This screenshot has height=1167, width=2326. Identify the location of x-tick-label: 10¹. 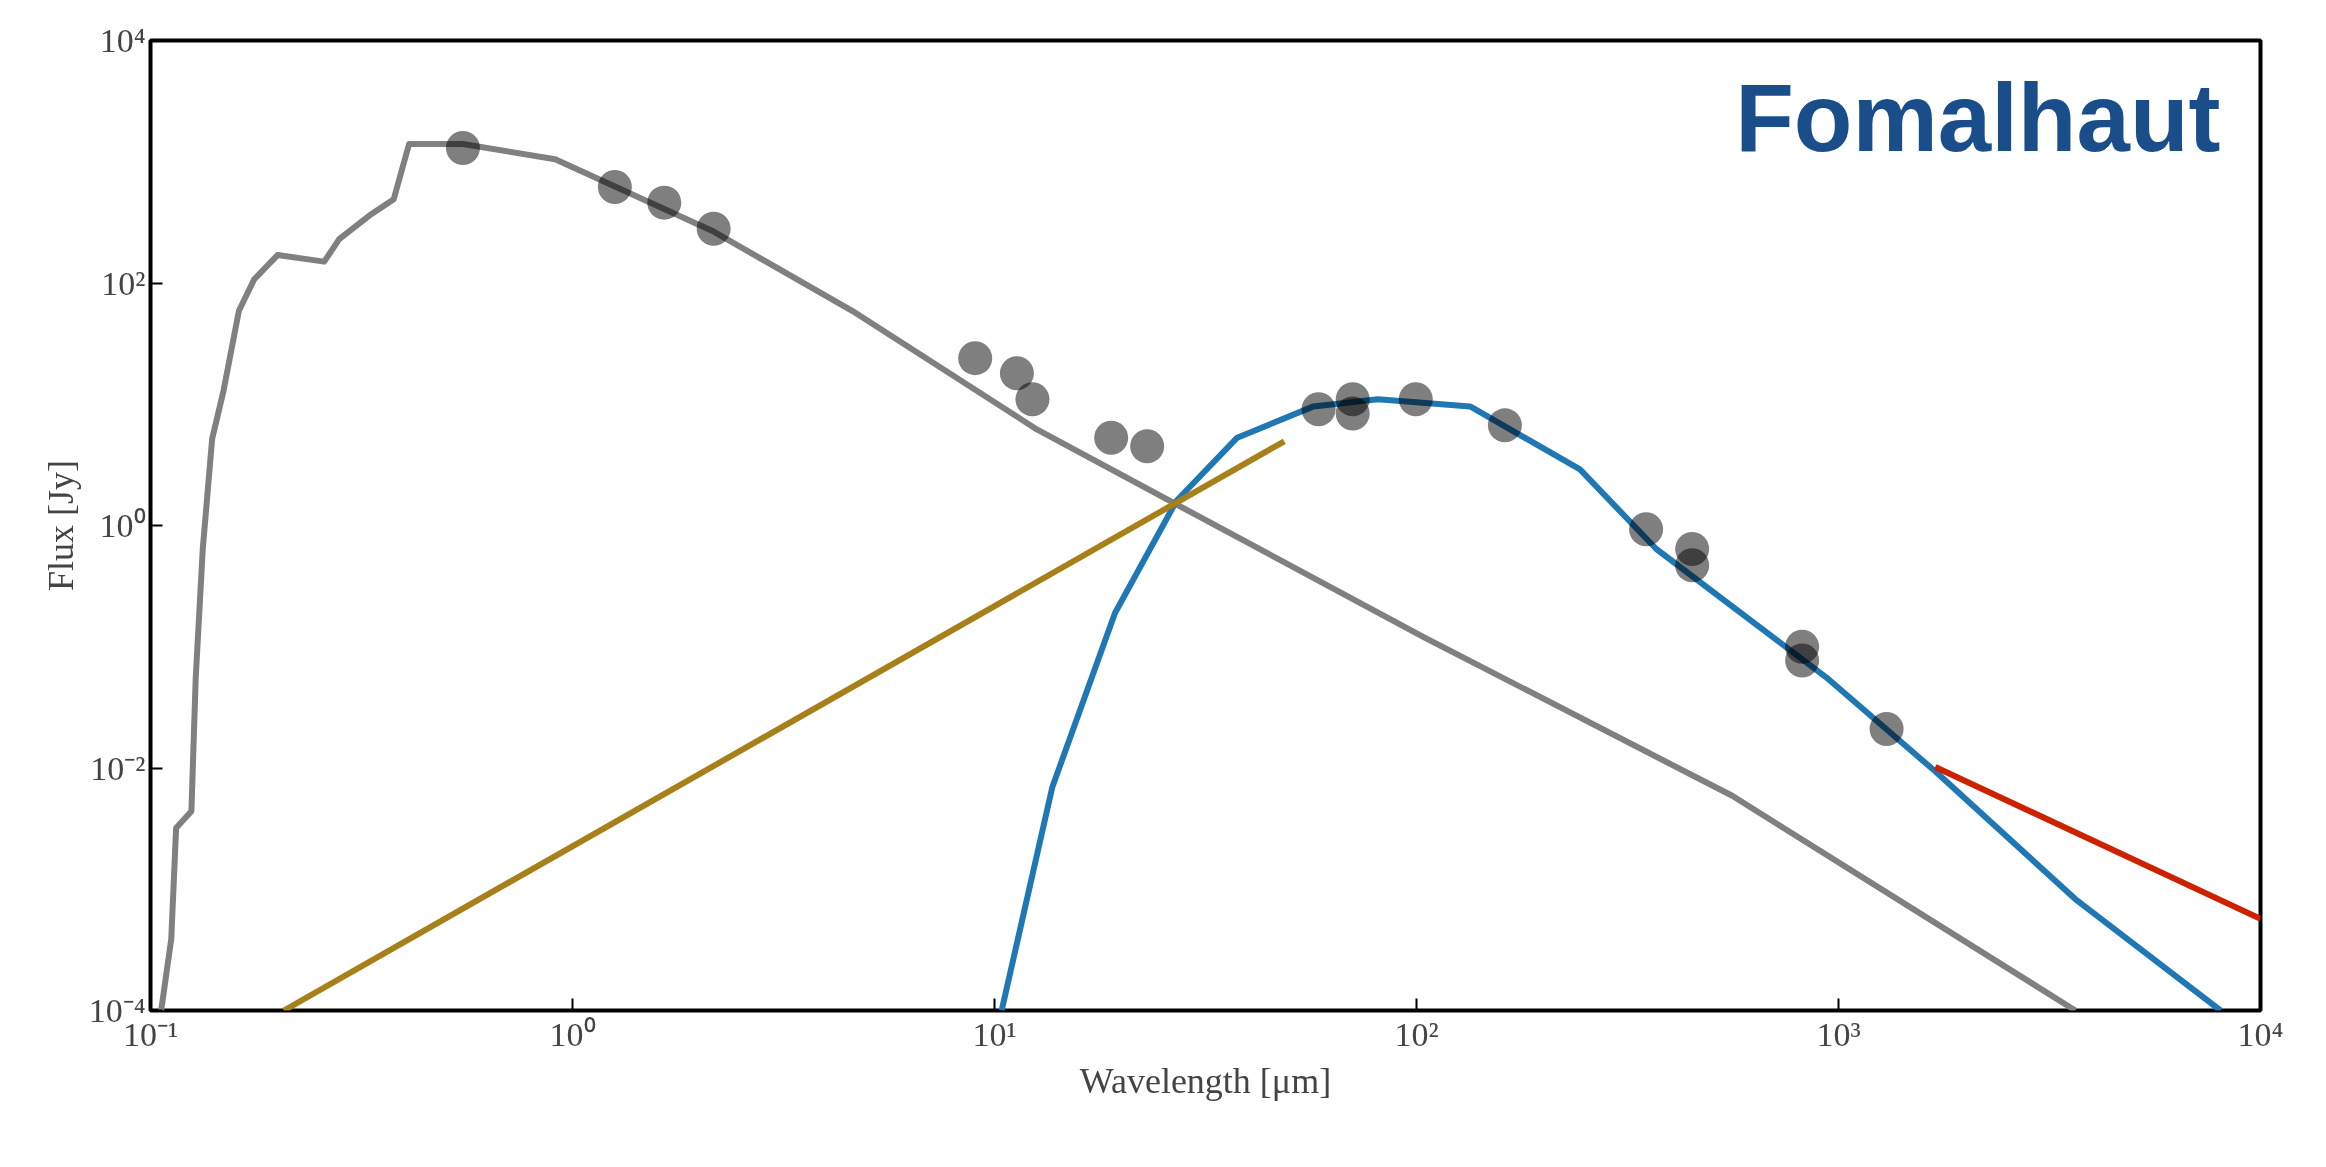
(994, 1034).